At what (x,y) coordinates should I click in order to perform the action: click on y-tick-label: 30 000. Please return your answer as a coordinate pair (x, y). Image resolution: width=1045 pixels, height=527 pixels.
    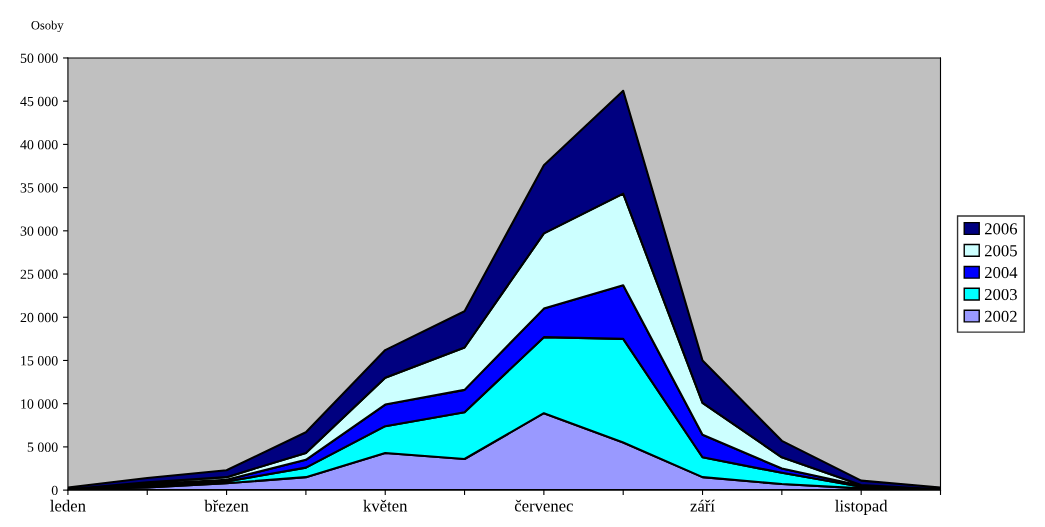
    Looking at the image, I should click on (39, 231).